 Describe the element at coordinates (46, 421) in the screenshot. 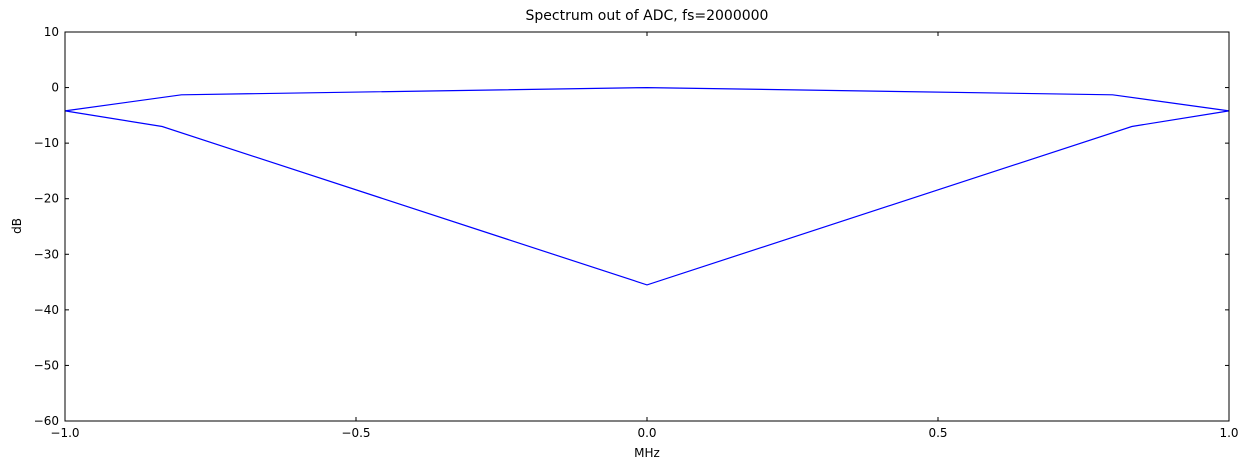

I see `y-tick-label: −60` at that location.